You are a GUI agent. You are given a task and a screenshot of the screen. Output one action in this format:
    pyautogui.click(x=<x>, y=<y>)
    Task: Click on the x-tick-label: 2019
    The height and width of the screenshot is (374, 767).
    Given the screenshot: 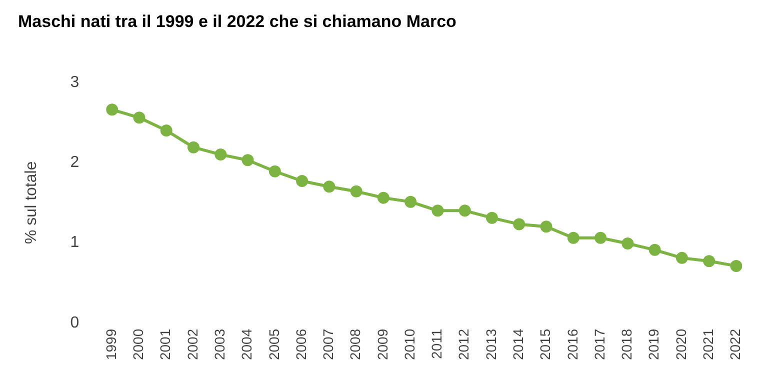 What is the action you would take?
    pyautogui.click(x=654, y=344)
    